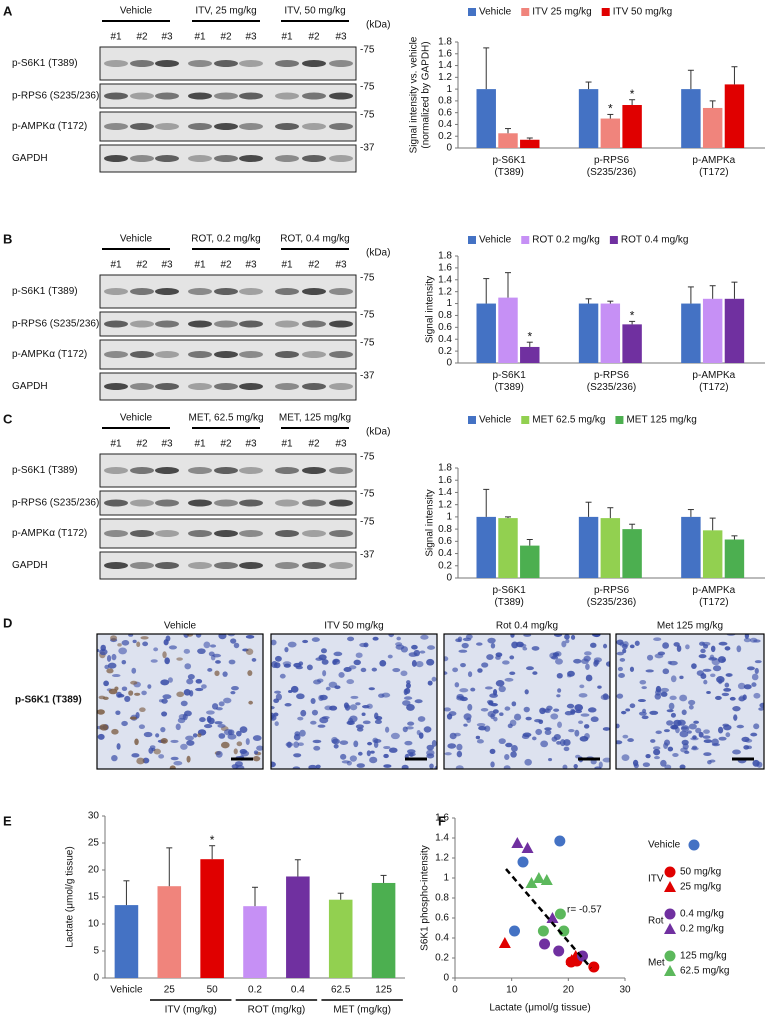 Image resolution: width=770 pixels, height=1018 pixels. Describe the element at coordinates (30, 386) in the screenshot. I see `blot-row-label: GAPDH` at that location.